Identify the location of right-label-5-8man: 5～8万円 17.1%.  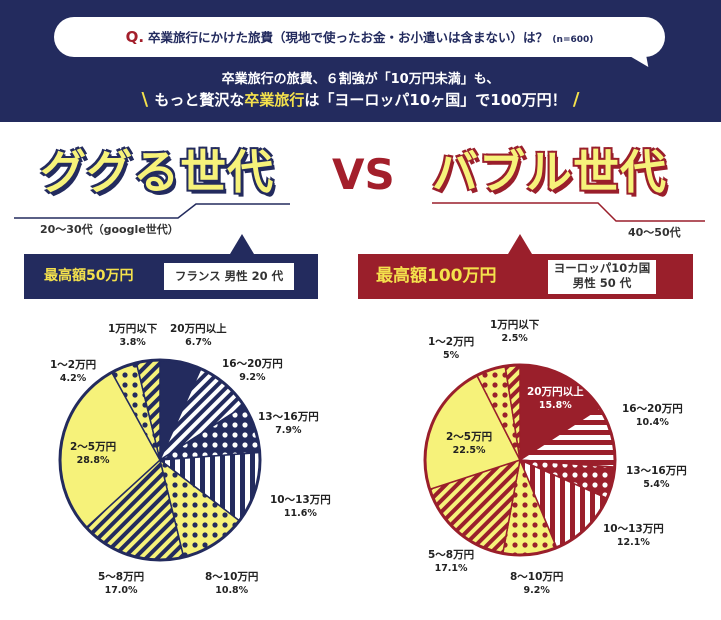
(451, 561).